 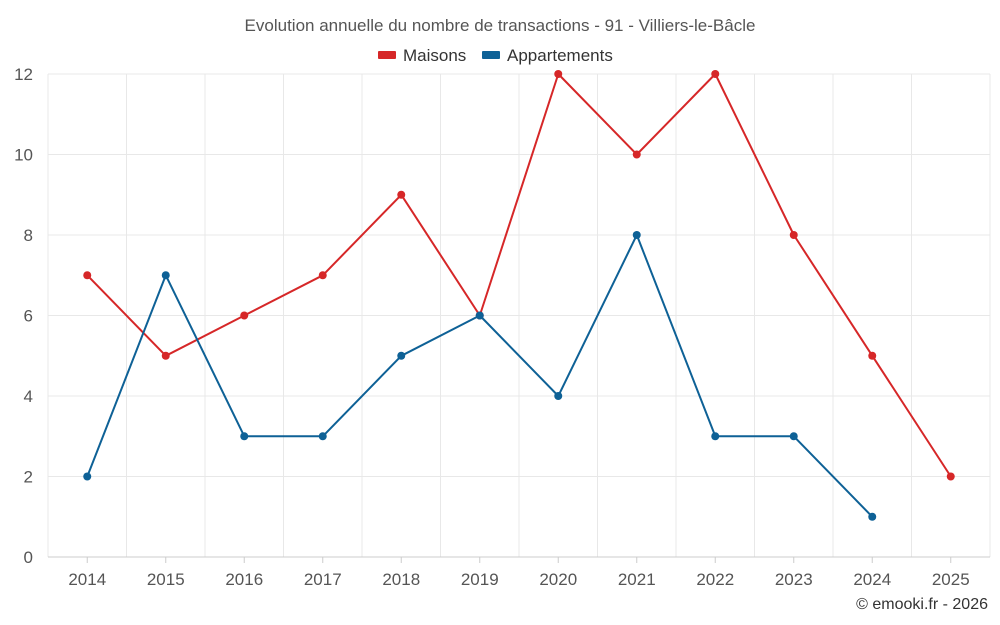 I want to click on x-tick-label: 2020, so click(x=558, y=579).